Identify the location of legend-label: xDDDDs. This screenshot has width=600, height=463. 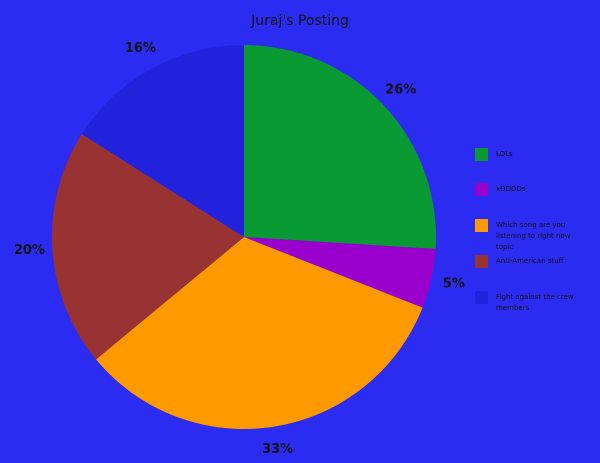
(511, 189).